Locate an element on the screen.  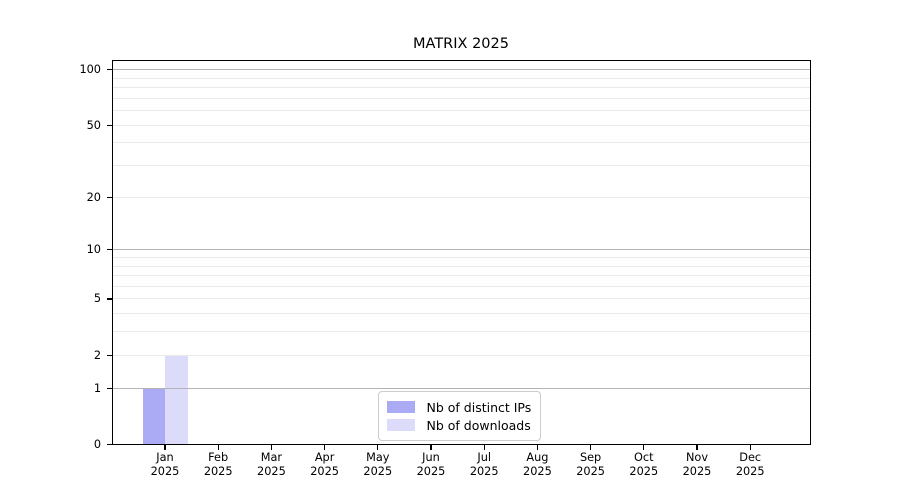
x-tick-label-may: May 2025 is located at coordinates (378, 464).